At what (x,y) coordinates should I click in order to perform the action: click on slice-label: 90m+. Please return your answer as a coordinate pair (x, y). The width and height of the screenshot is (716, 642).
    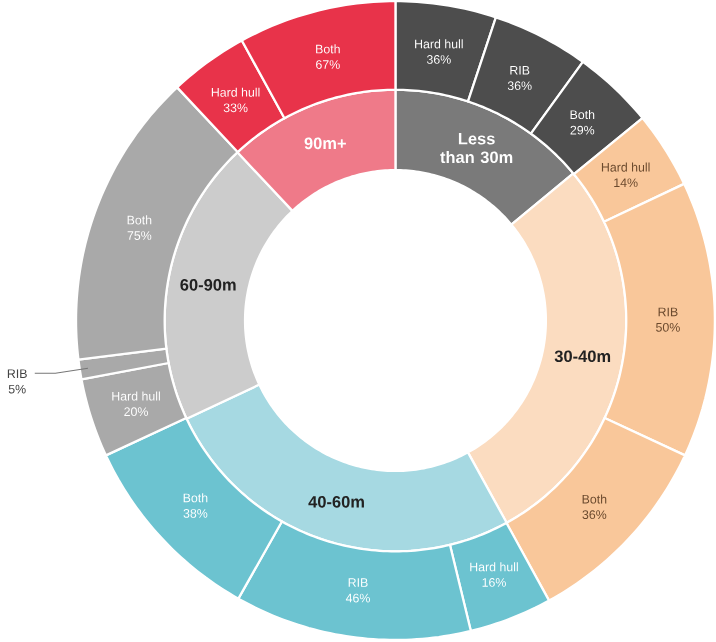
    Looking at the image, I should click on (325, 143).